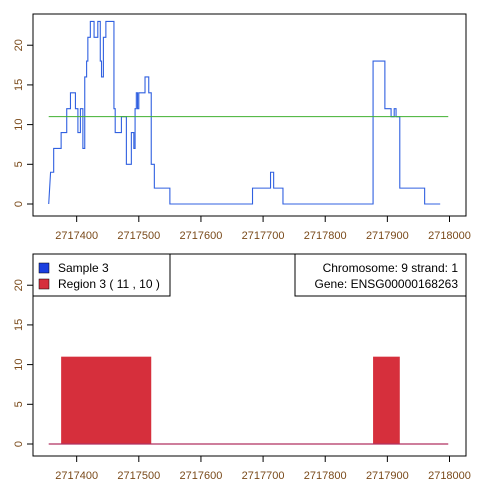  Describe the element at coordinates (83, 268) in the screenshot. I see `legend-label-sample: Sample 3` at that location.